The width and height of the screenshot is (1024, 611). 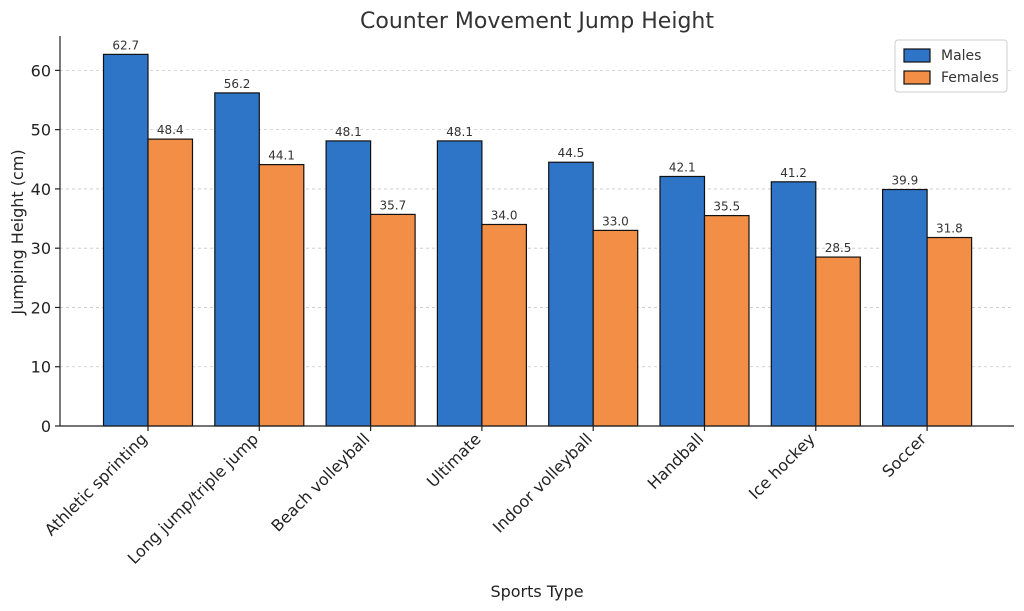 I want to click on y-tick-label: 40, so click(x=41, y=189).